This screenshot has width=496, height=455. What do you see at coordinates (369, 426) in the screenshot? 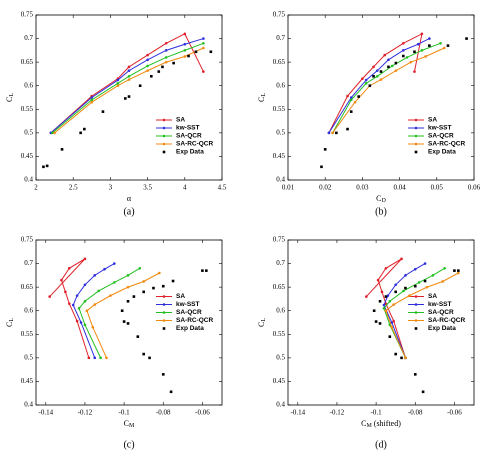
I see `x-axis-label-sub: M` at bounding box center [369, 426].